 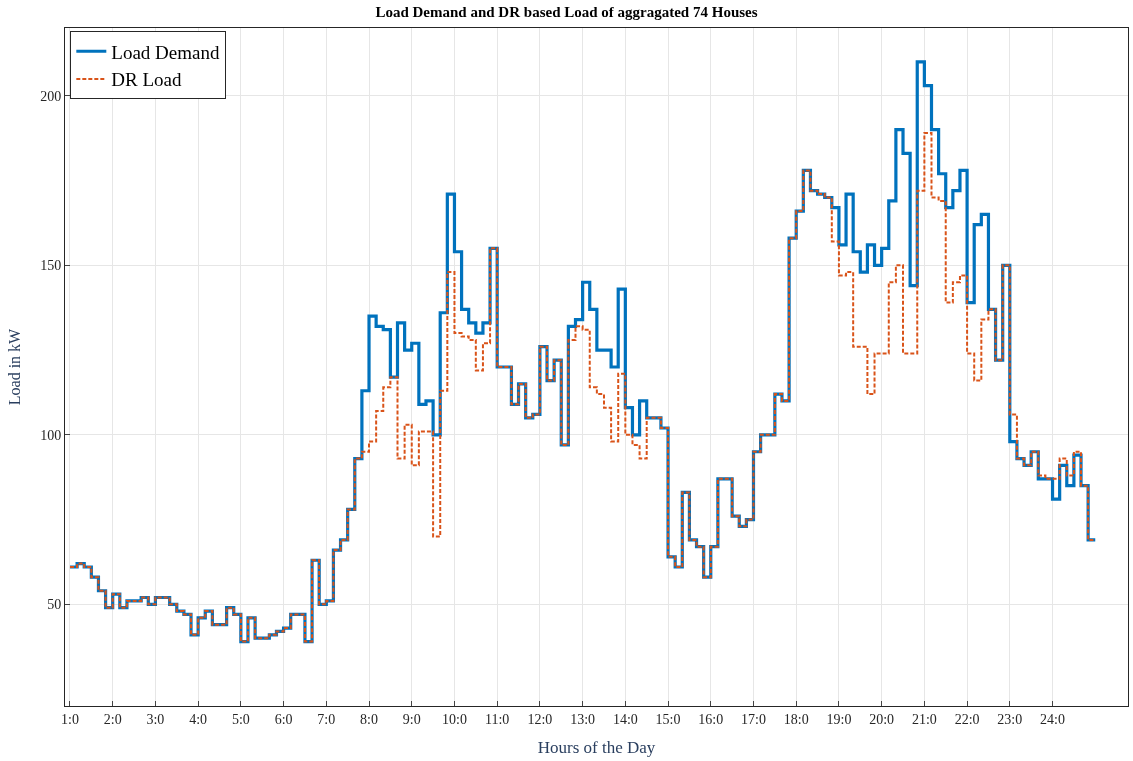 What do you see at coordinates (1052, 719) in the screenshot?
I see `x-tick-label: 24:0` at bounding box center [1052, 719].